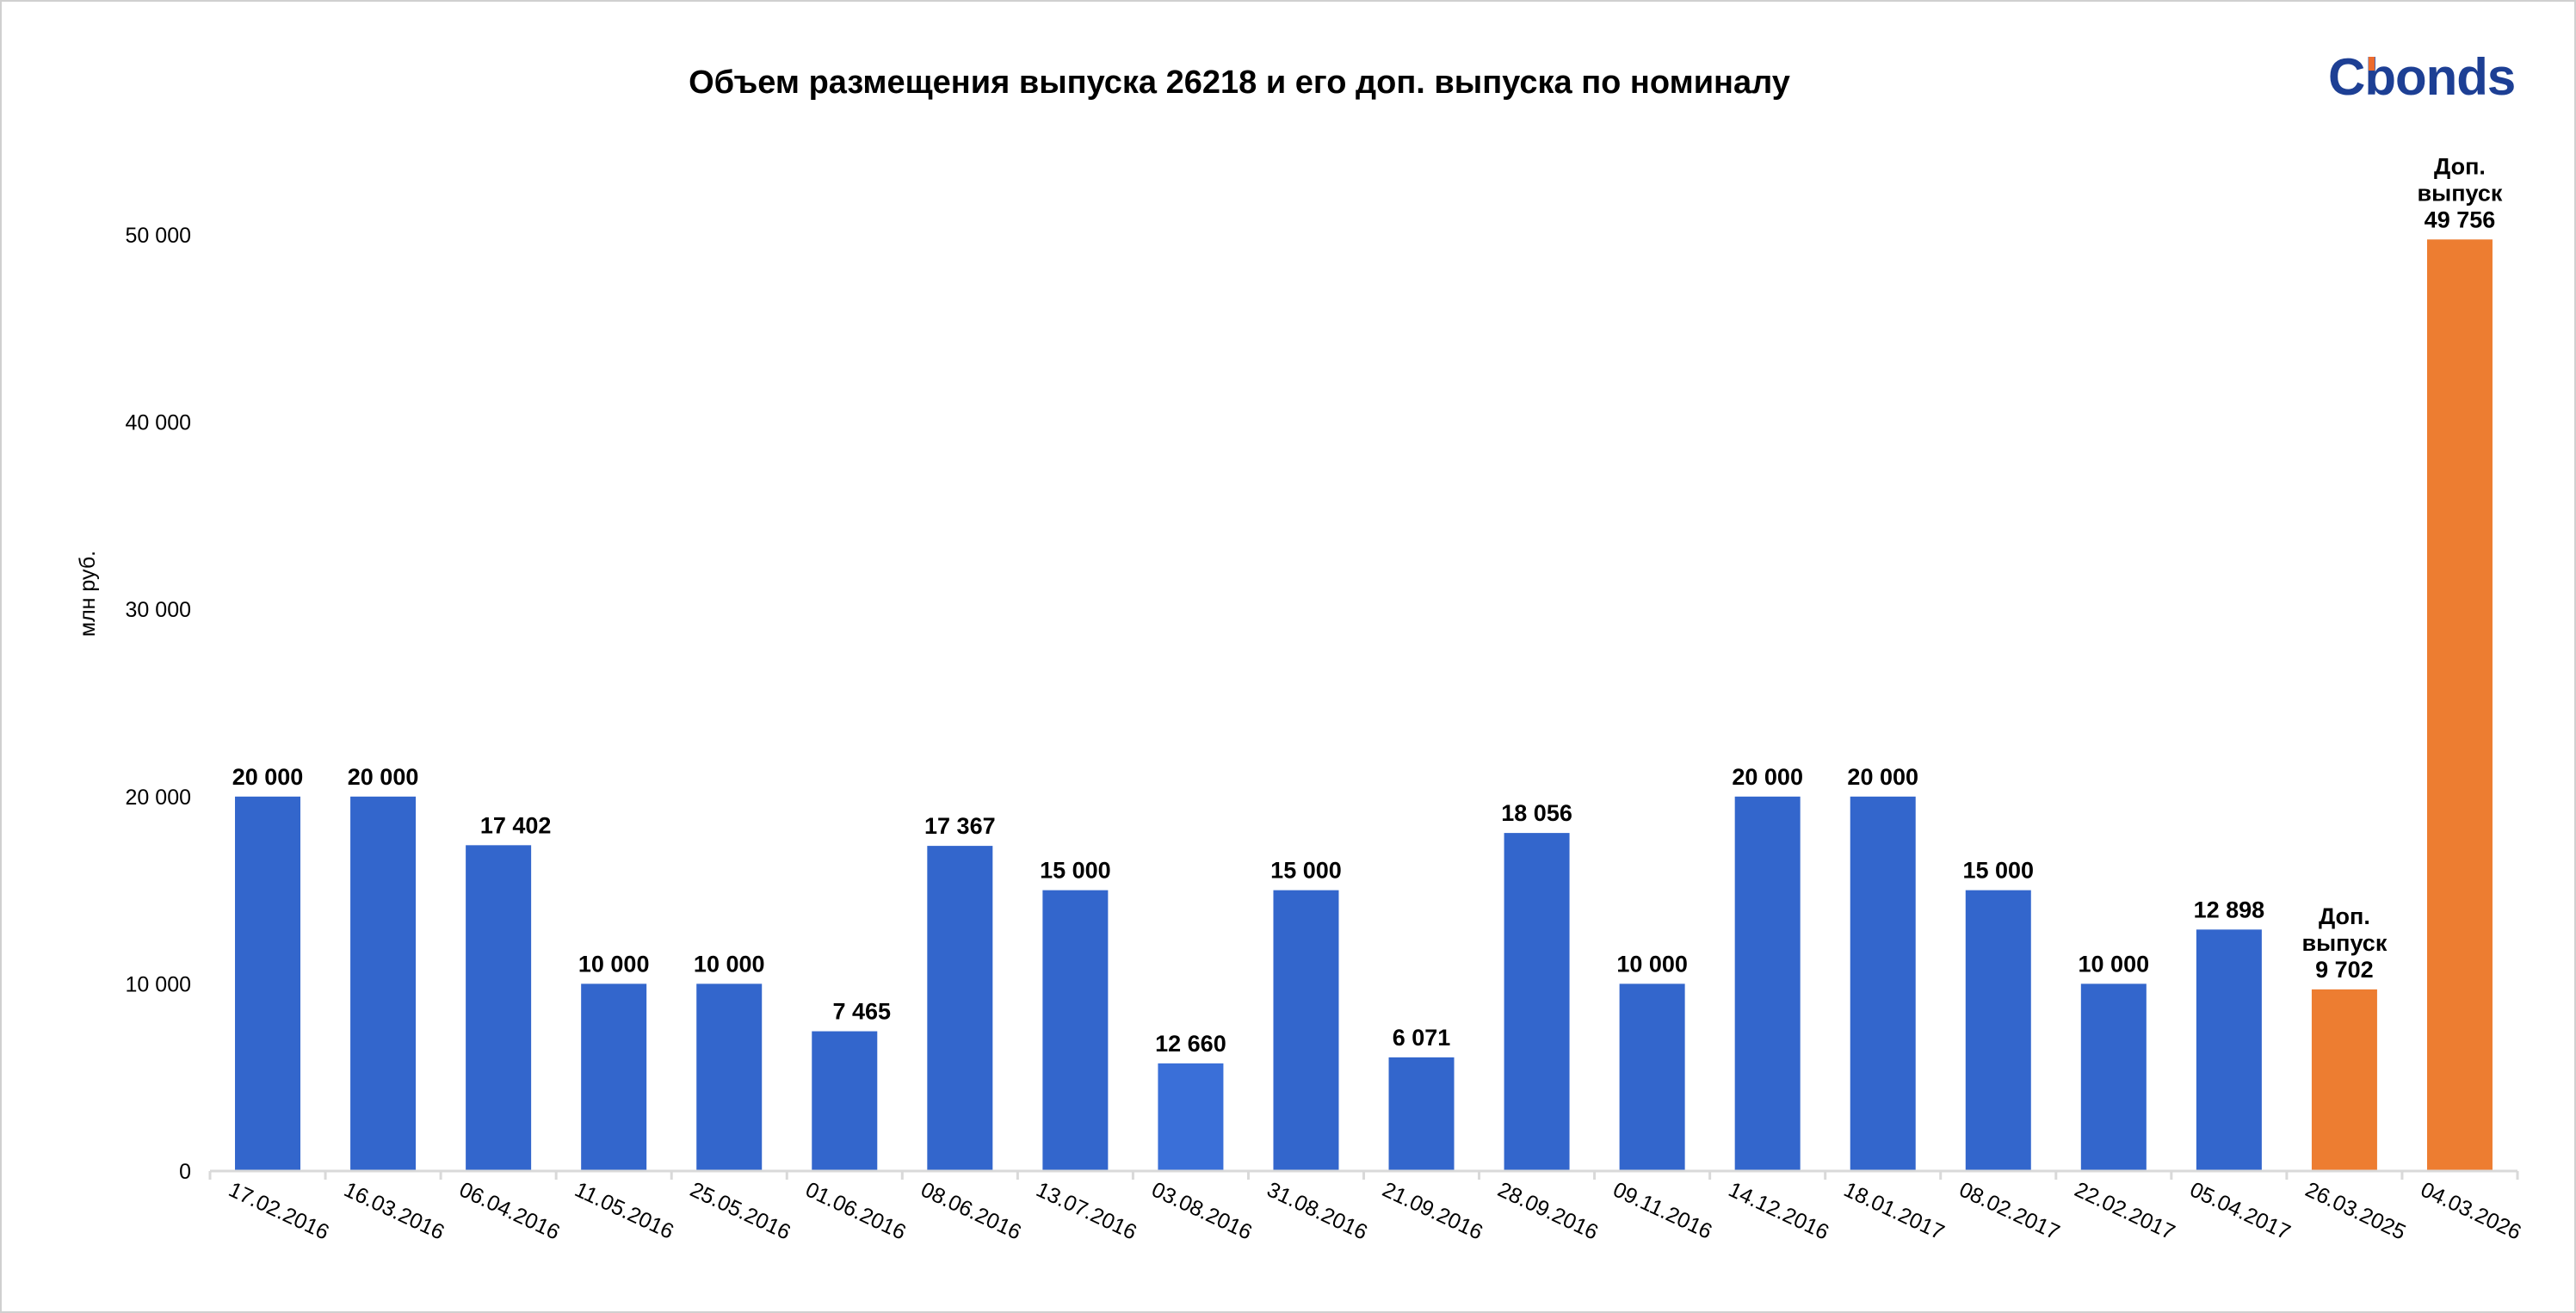  What do you see at coordinates (158, 236) in the screenshot?
I see `y-tick-label: 50 000` at bounding box center [158, 236].